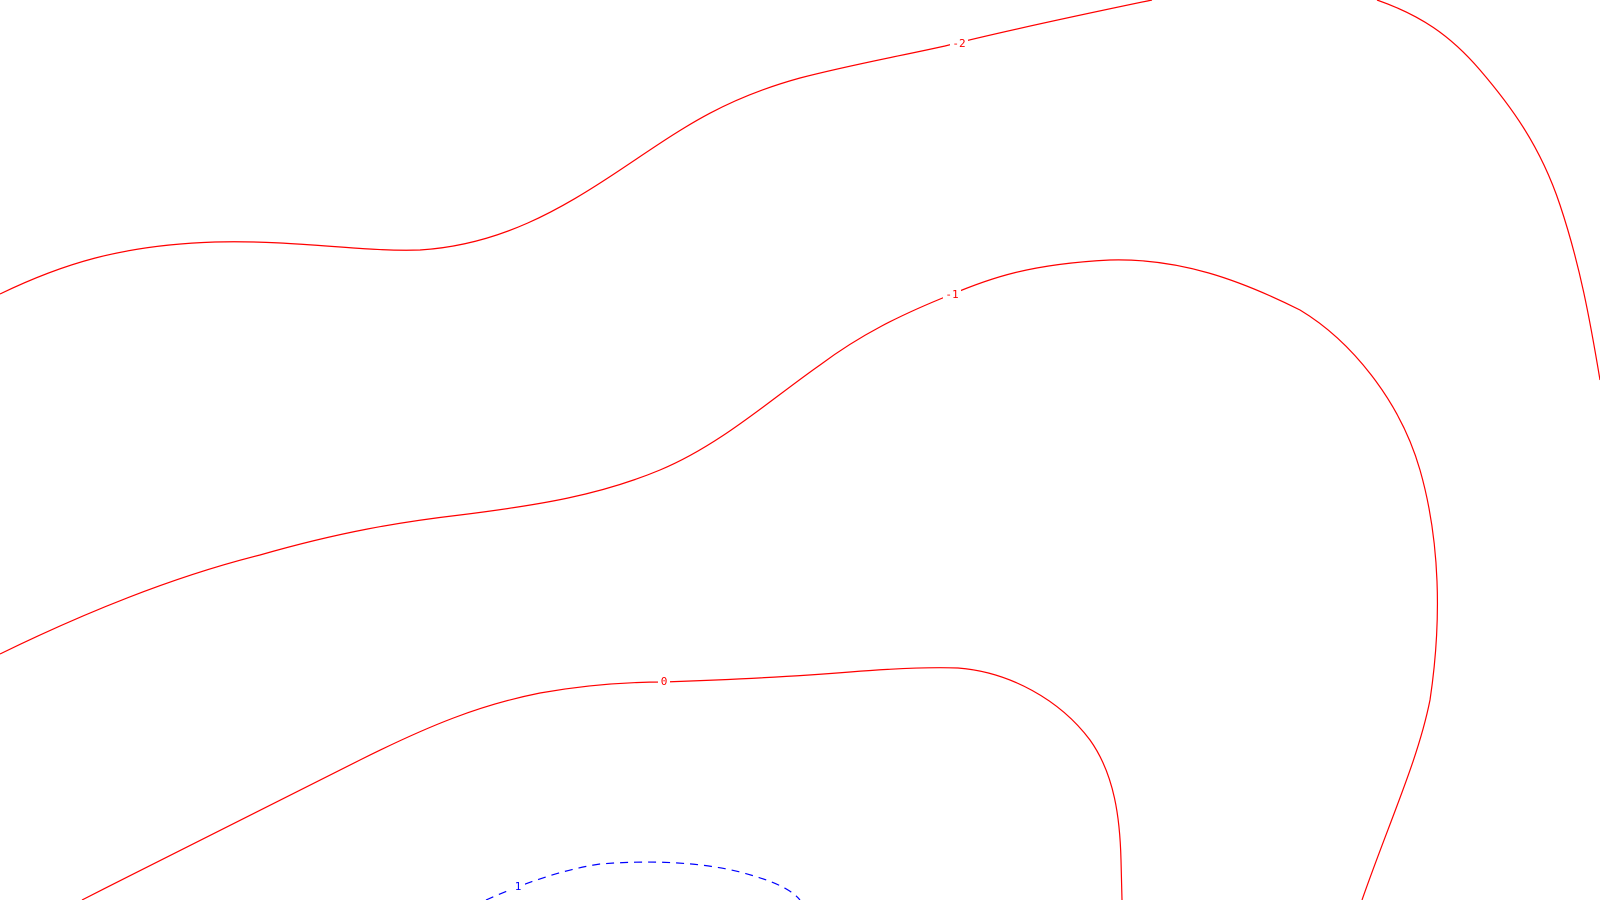  Describe the element at coordinates (643, 880) in the screenshot. I see `contour-line-blue` at that location.